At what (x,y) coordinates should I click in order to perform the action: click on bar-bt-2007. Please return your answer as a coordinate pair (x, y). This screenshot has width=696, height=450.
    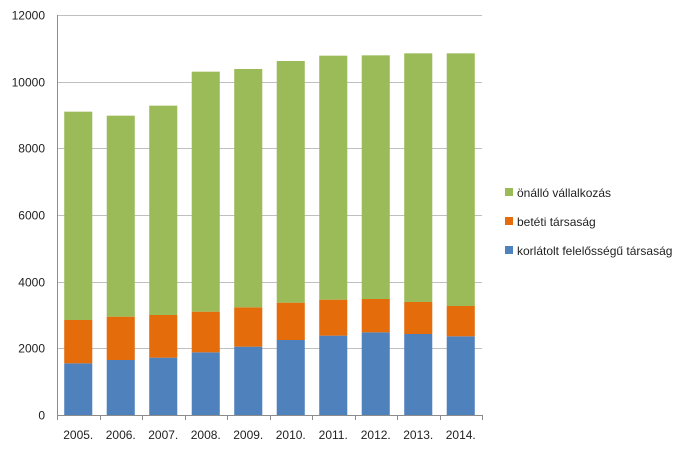
    Looking at the image, I should click on (163, 336).